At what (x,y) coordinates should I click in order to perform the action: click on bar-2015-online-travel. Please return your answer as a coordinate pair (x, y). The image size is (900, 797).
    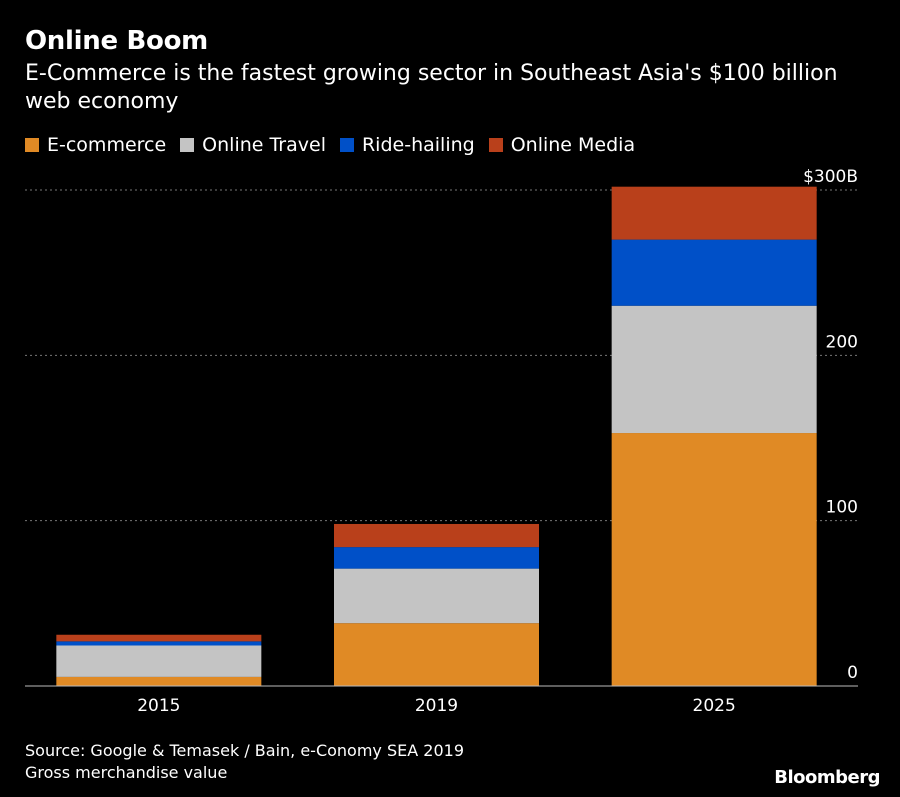
    Looking at the image, I should click on (159, 661).